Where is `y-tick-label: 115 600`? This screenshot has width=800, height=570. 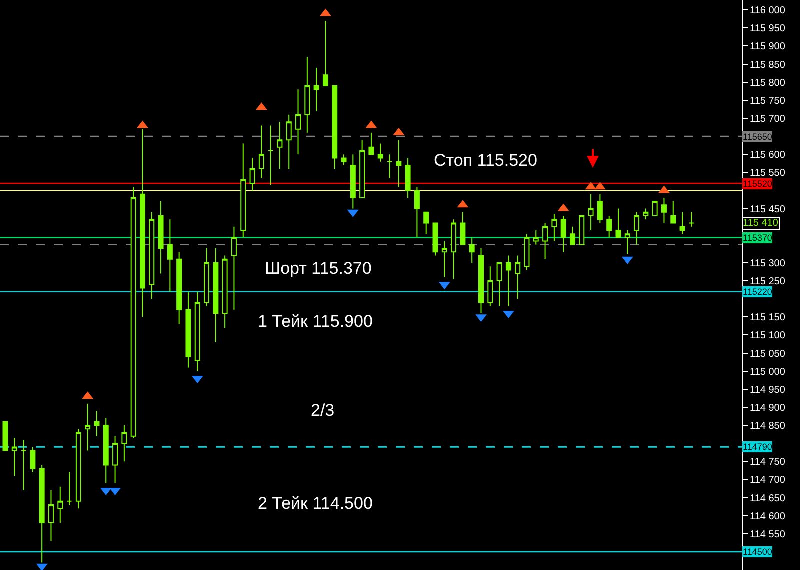
y-tick-label: 115 600 is located at coordinates (768, 156).